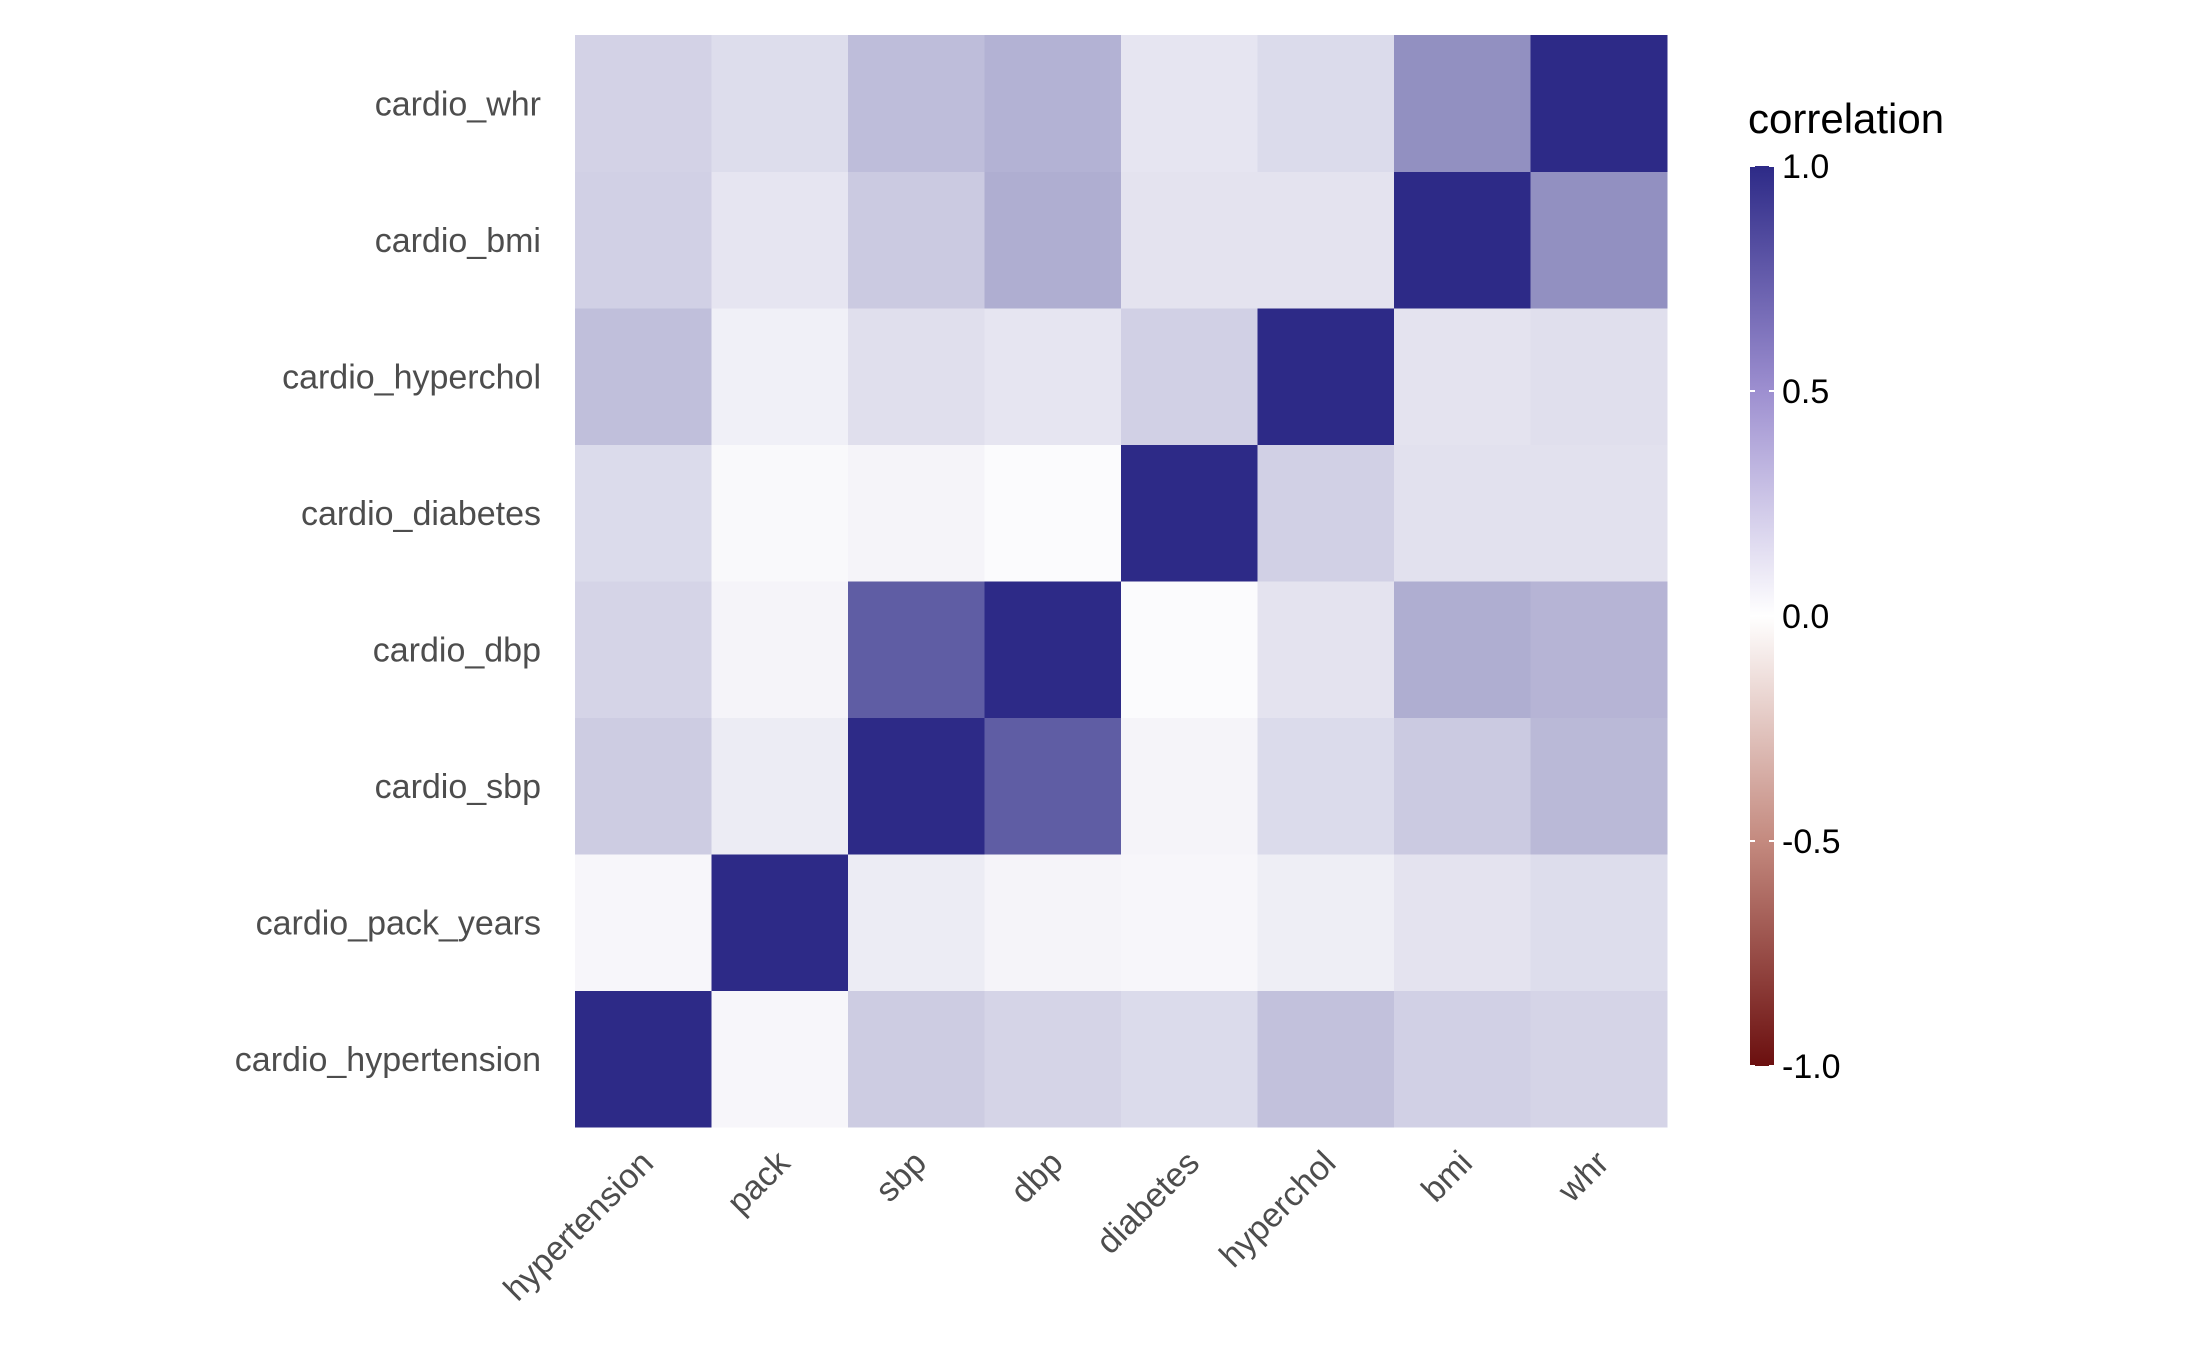 This screenshot has height=1351, width=2187. I want to click on y-tick-label: cardio_pack_years, so click(398, 923).